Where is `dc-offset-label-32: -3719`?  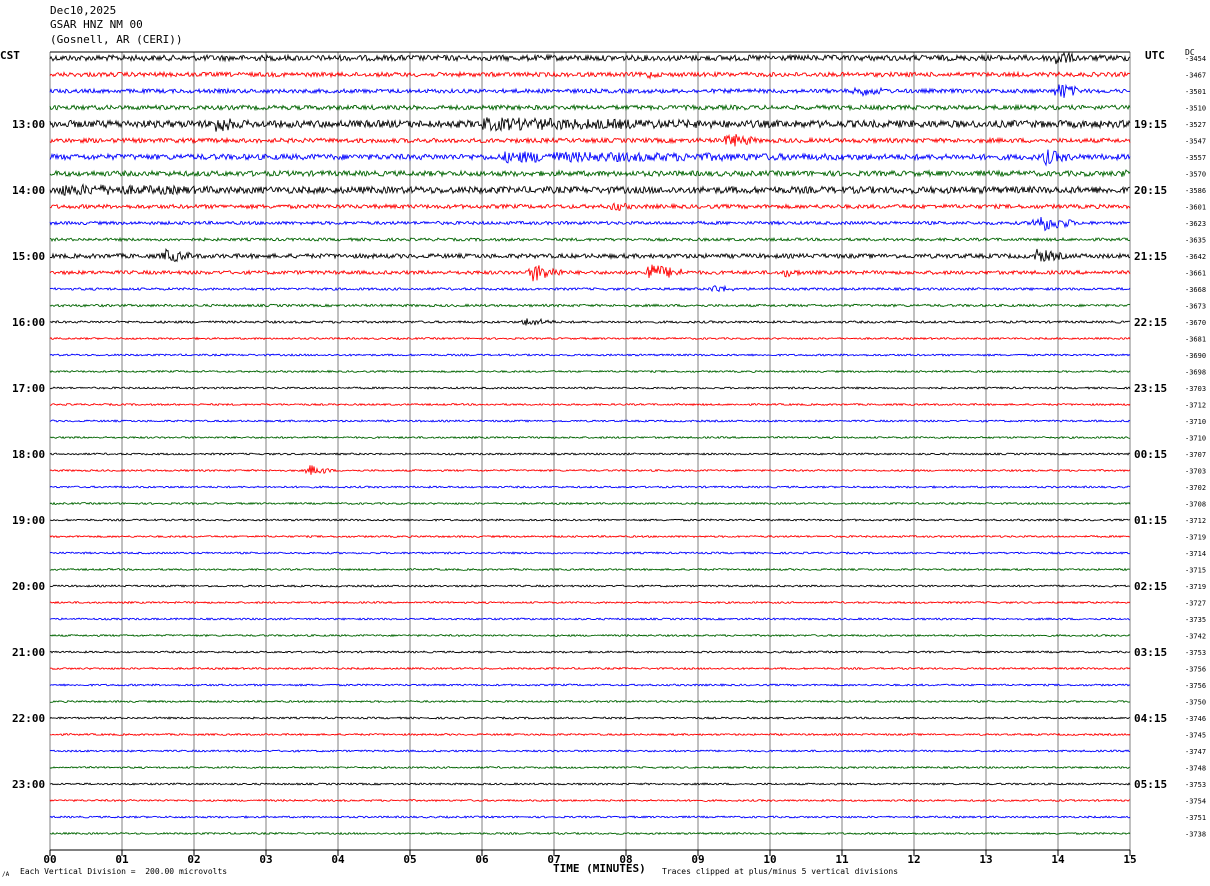
dc-offset-label-32: -3719 is located at coordinates (1195, 587).